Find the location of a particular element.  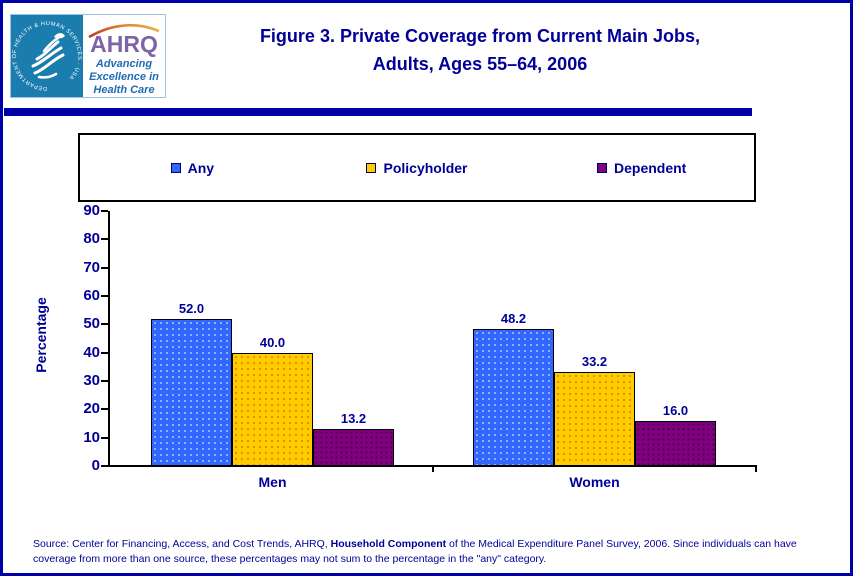

bar-unit-policyholder-women: 33.2 is located at coordinates (594, 410).